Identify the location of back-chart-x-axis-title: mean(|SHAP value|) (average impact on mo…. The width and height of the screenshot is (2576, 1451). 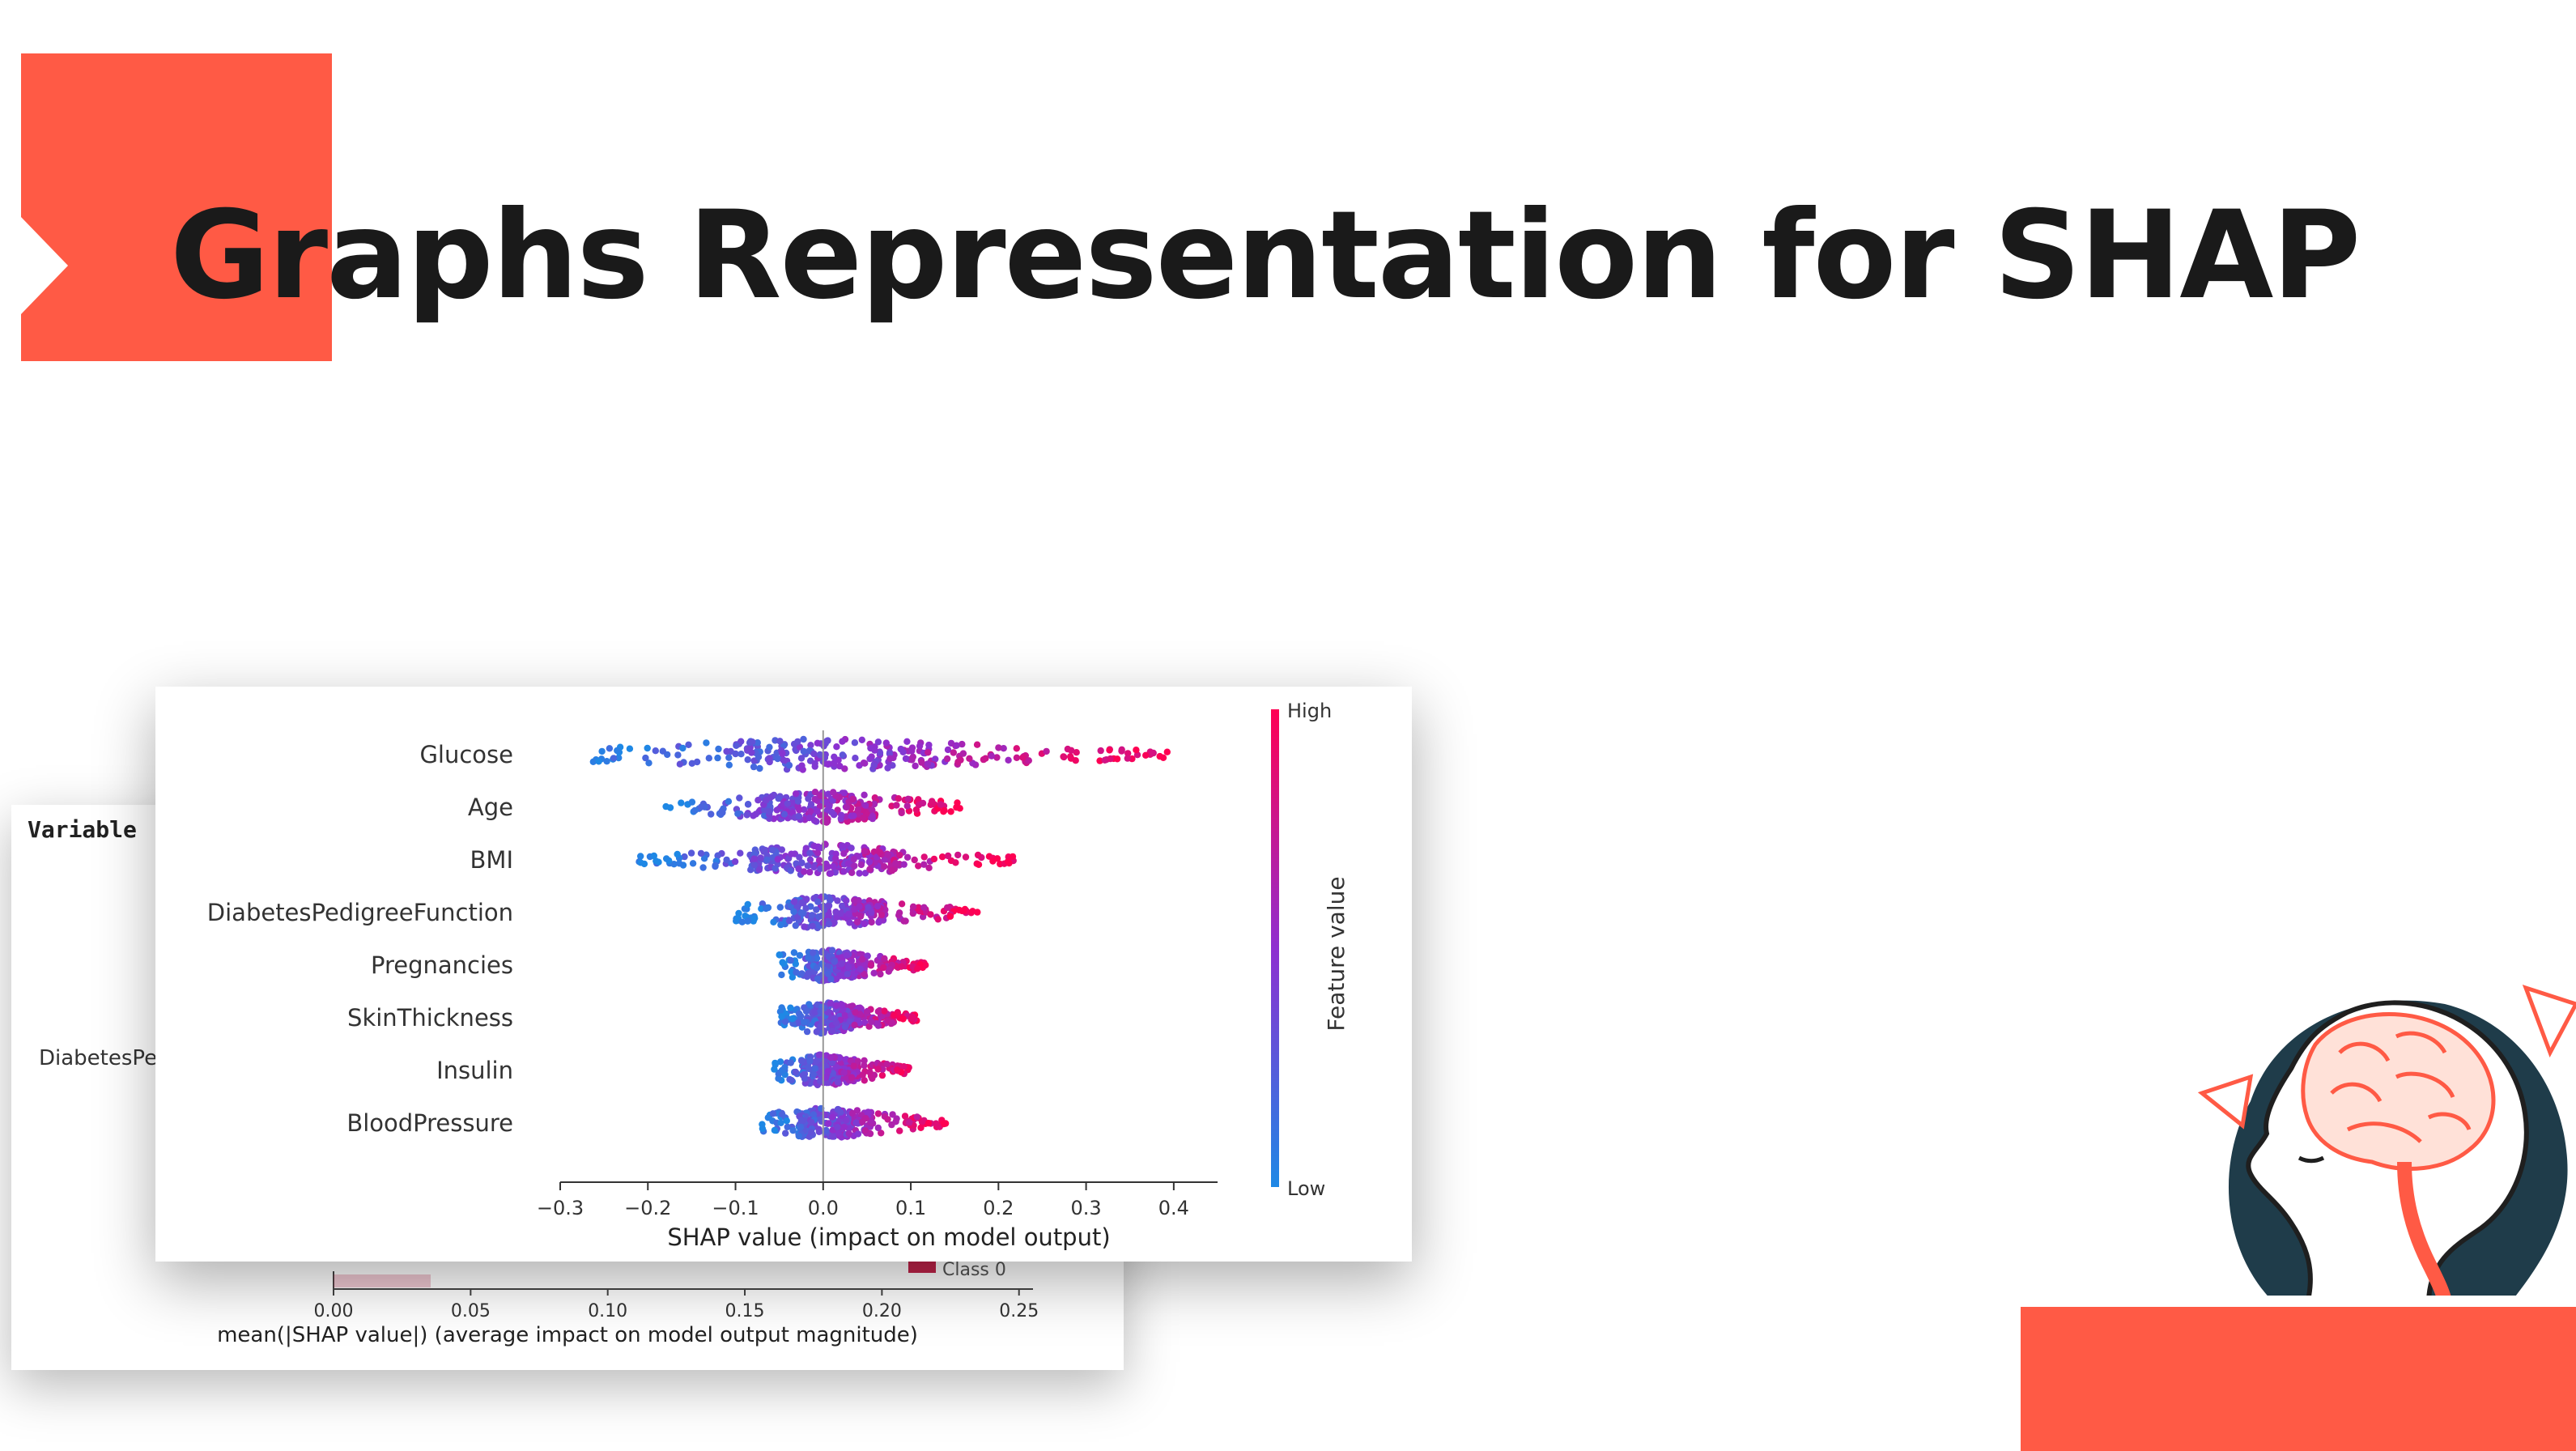
(568, 1335).